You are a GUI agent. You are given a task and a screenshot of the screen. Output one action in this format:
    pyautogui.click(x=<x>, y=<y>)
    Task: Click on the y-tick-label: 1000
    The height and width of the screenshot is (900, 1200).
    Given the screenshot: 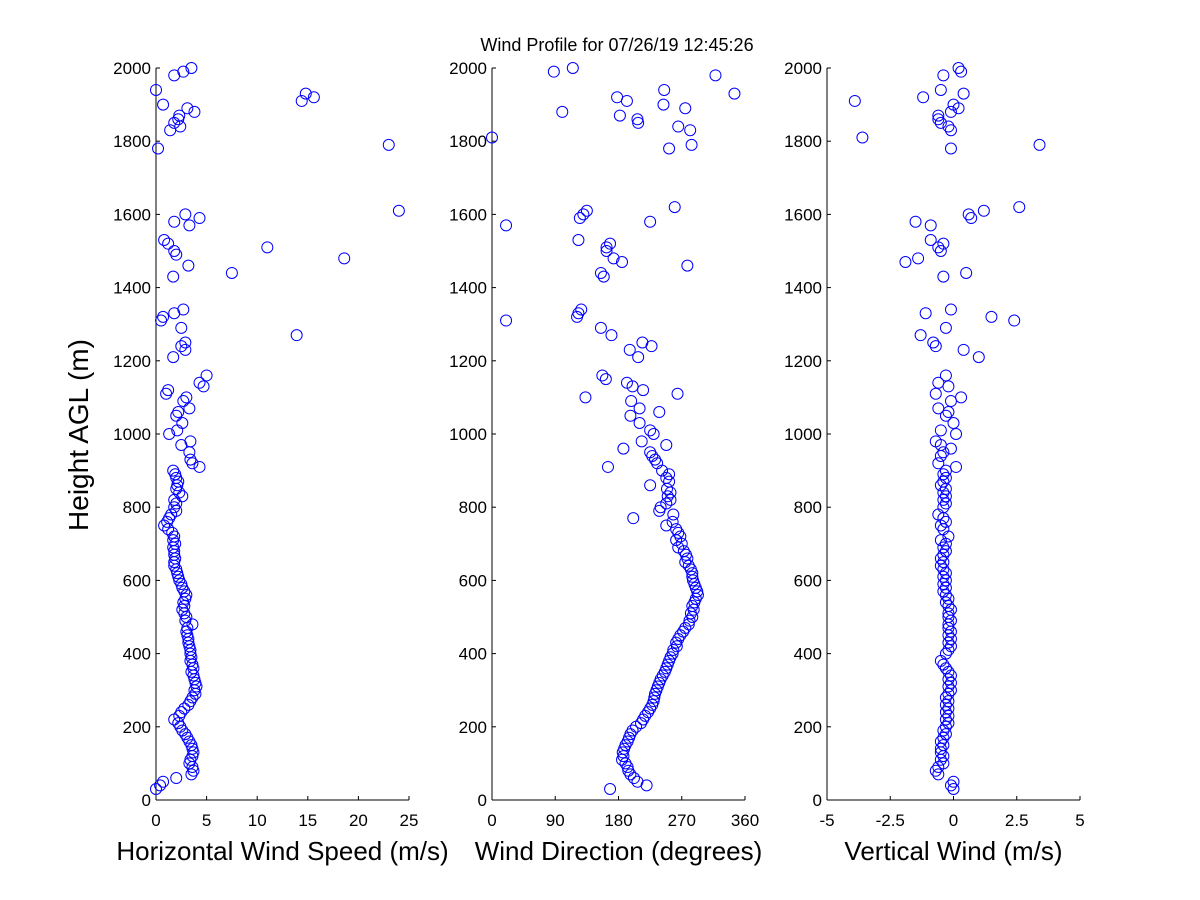 What is the action you would take?
    pyautogui.click(x=803, y=434)
    